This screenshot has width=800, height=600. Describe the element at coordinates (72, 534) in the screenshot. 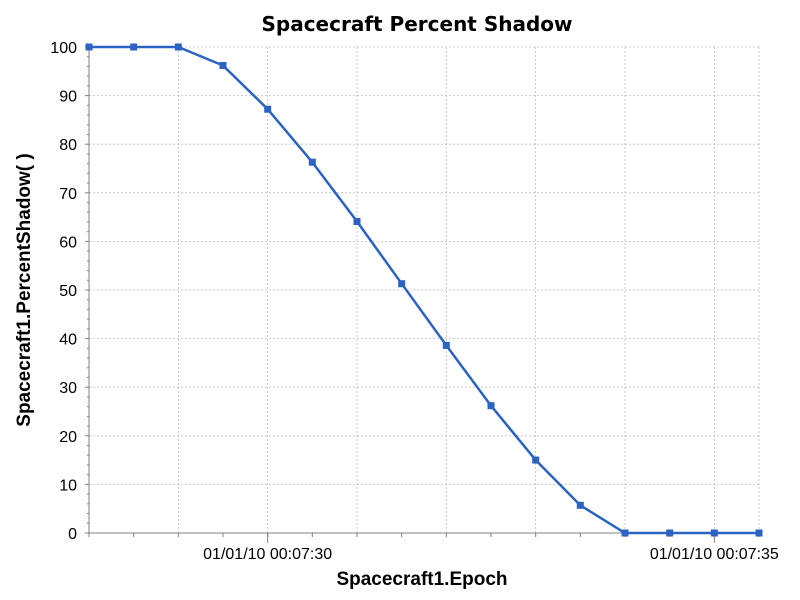

I see `y-tick-label: 0` at that location.